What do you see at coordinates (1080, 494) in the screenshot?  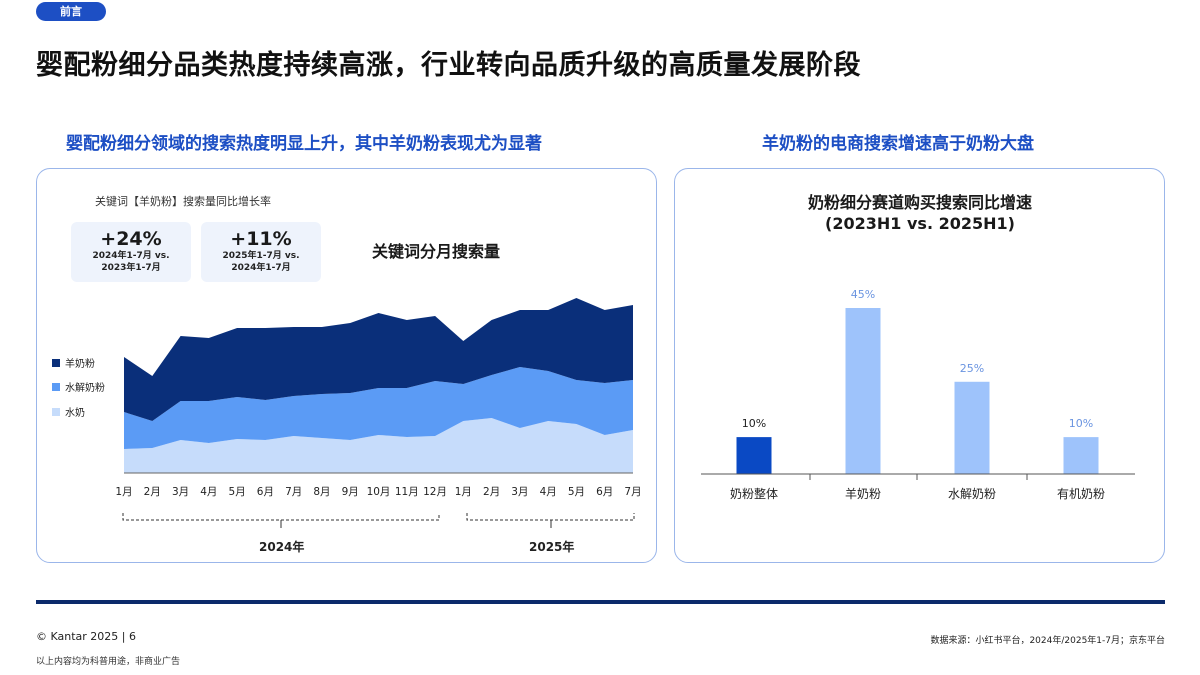 I see `bar-category-label: 有机奶粉` at bounding box center [1080, 494].